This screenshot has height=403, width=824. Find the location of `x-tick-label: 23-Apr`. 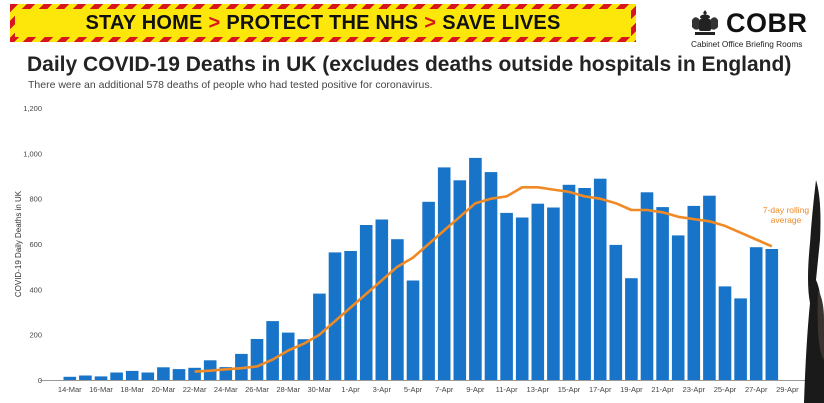

x-tick-label: 23-Apr is located at coordinates (694, 389).